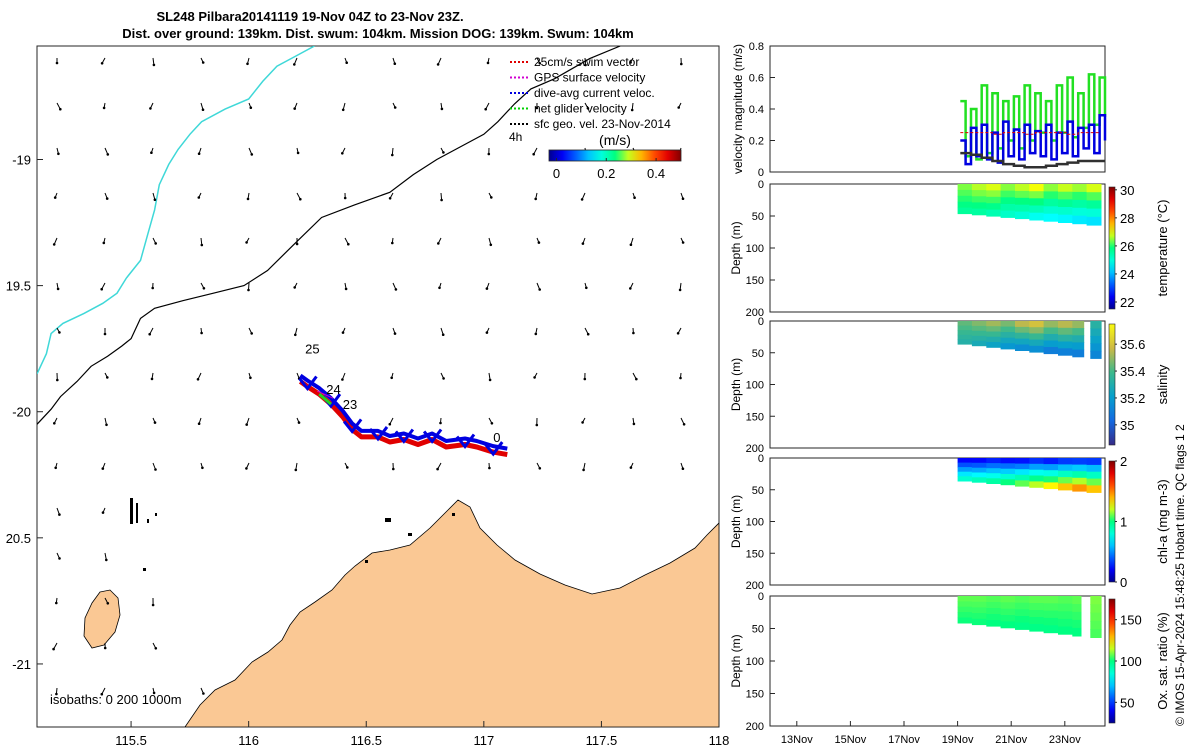  Describe the element at coordinates (904, 740) in the screenshot. I see `date-x-tick-label: 17Nov` at that location.